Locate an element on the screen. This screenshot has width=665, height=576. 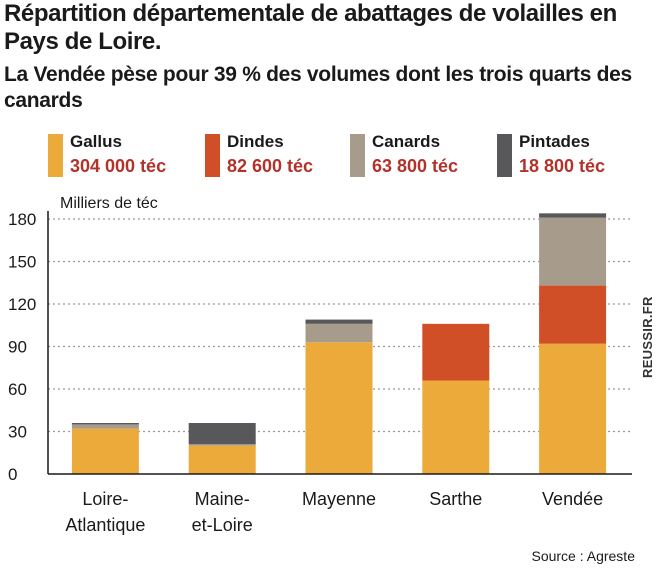
y-tick-label: 0 is located at coordinates (12, 474).